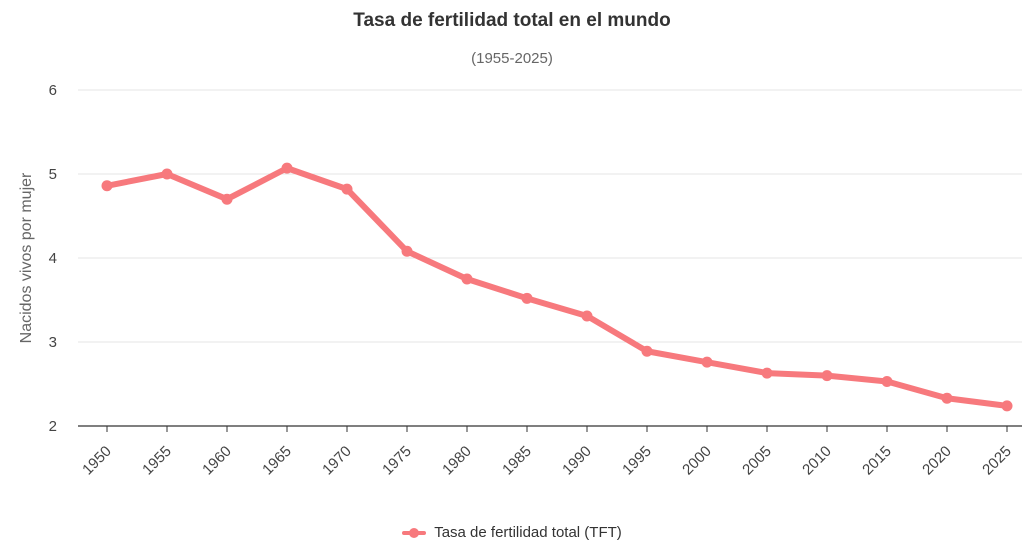 The height and width of the screenshot is (556, 1024). I want to click on legend-label: Tasa de fertilidad total (TFT), so click(528, 532).